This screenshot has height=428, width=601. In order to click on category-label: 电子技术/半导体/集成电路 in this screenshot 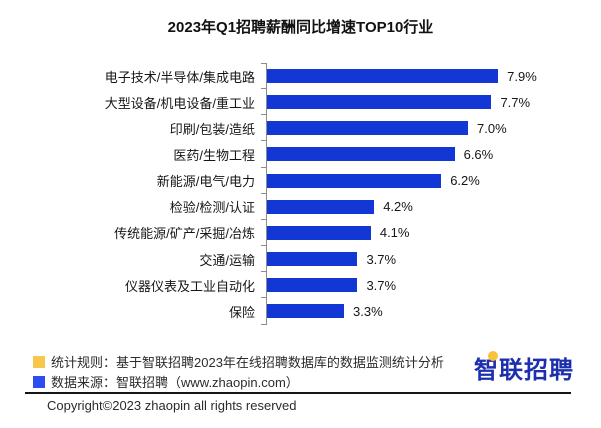, I will do `click(179, 77)`.